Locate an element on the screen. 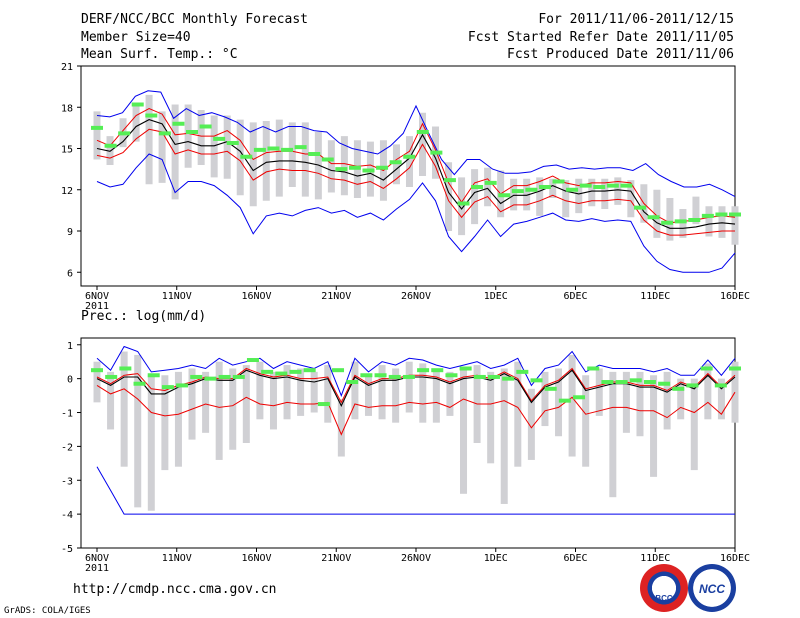 This screenshot has height=618, width=800. temp-xtick-label: 1DEC is located at coordinates (496, 296).